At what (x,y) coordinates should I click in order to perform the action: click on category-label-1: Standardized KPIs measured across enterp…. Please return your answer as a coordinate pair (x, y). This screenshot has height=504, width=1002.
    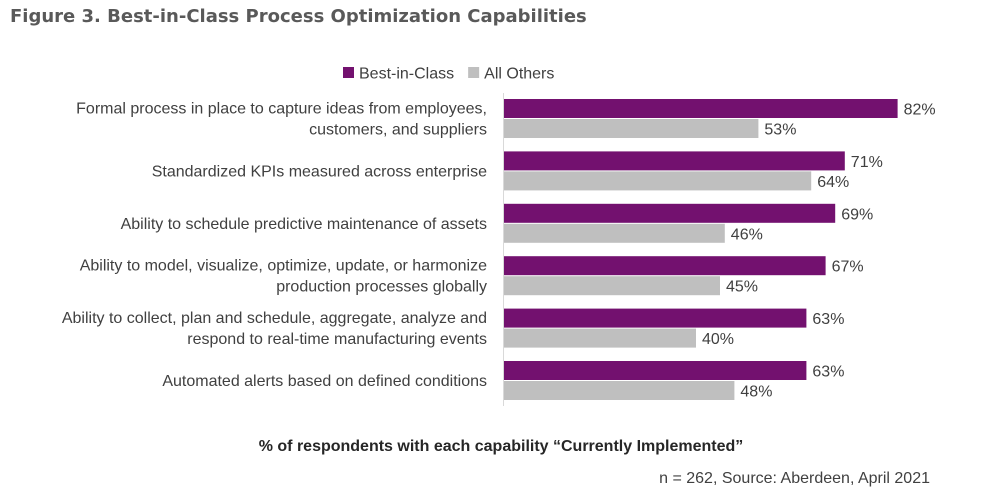
    Looking at the image, I should click on (319, 171).